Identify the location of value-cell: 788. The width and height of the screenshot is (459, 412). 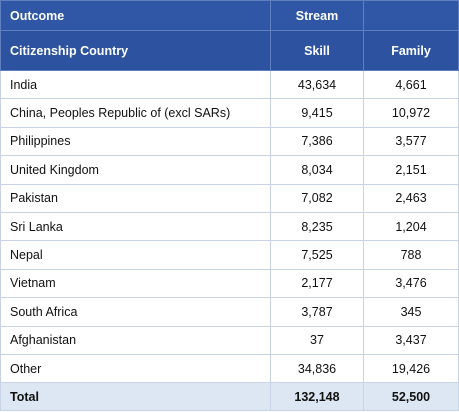
(411, 255).